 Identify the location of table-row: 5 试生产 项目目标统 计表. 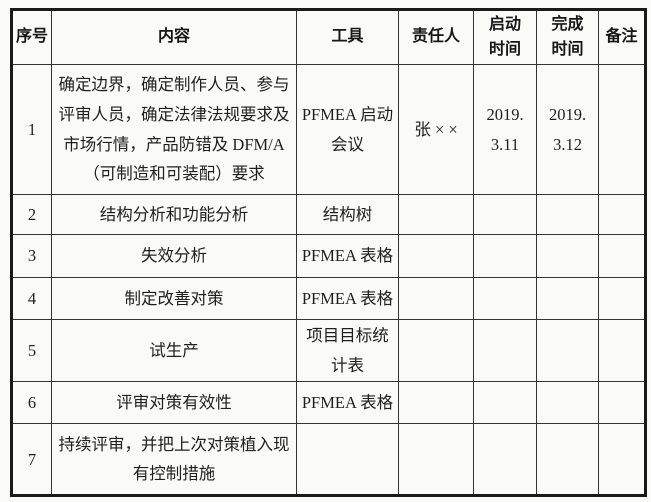
(328, 350).